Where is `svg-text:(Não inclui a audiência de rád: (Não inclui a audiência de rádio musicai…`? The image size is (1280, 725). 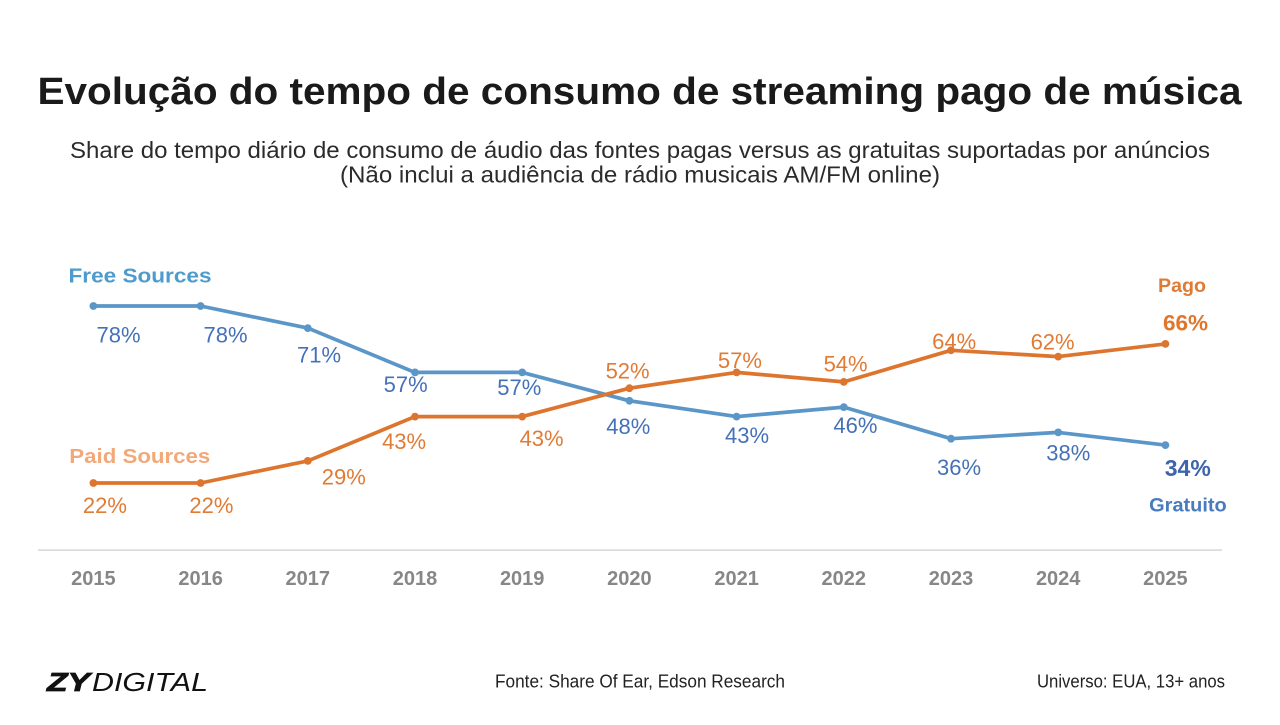 svg-text:(Não inclui a audiência de rád: (Não inclui a audiência de rádio musicai… is located at coordinates (640, 175).